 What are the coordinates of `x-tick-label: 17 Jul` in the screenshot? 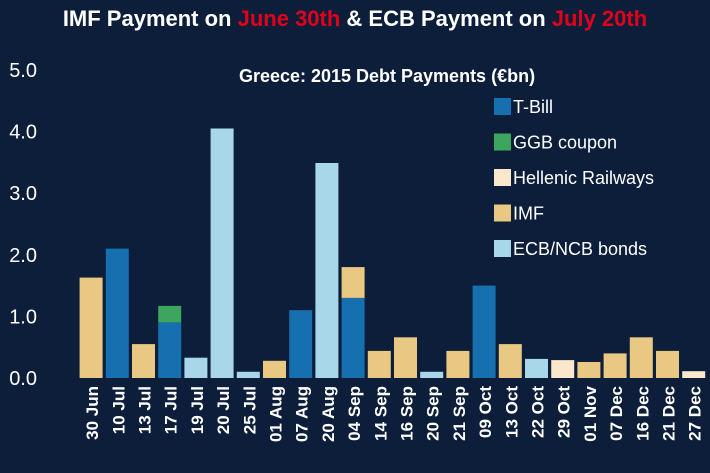 It's located at (171, 410).